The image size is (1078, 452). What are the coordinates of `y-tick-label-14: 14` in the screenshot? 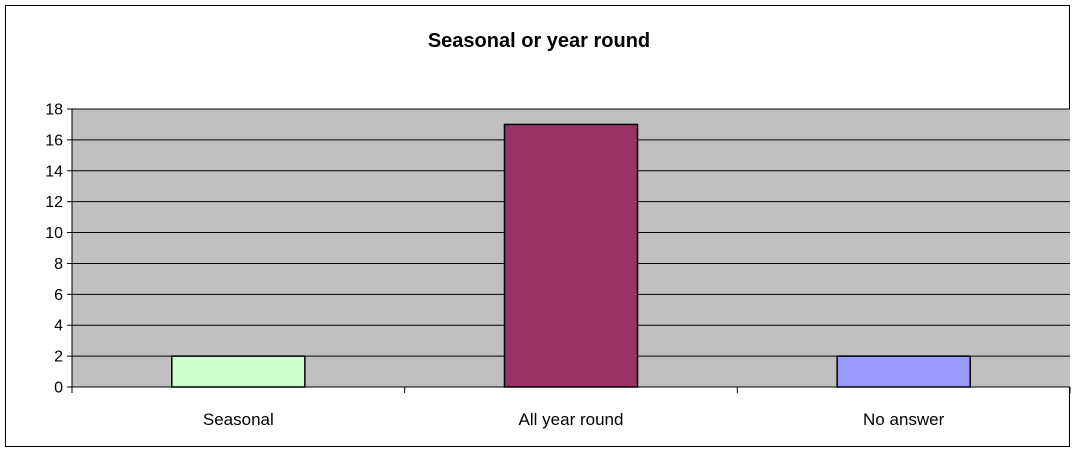 It's located at (54, 171).